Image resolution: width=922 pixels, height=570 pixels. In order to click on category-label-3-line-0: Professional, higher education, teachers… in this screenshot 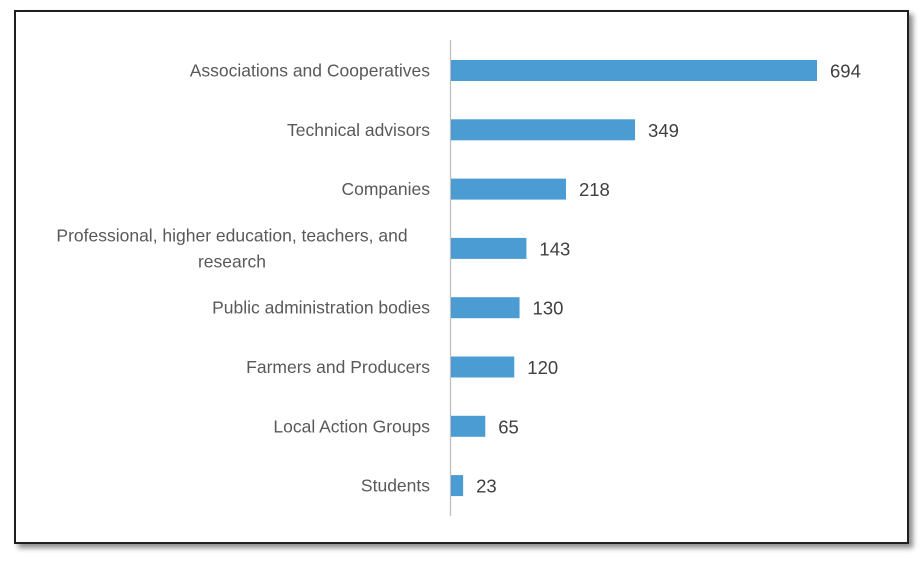, I will do `click(231, 235)`.